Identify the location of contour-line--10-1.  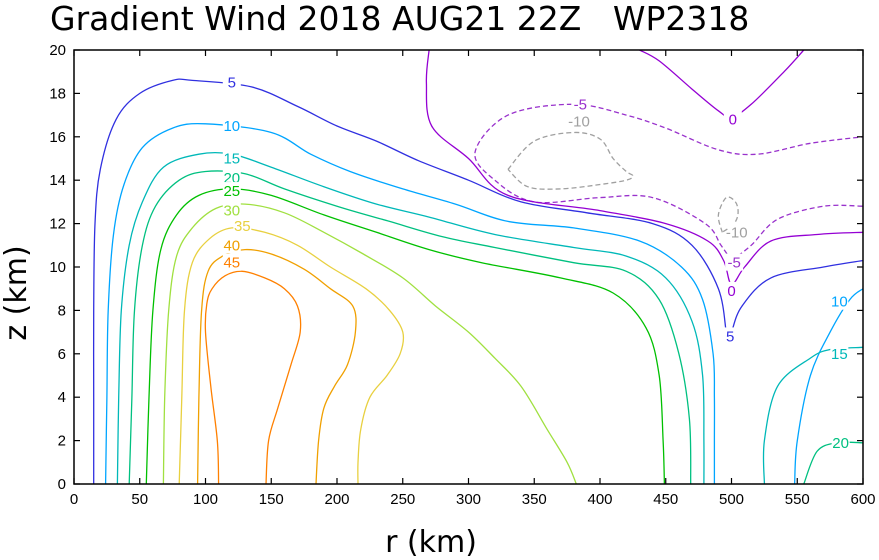
(570, 160).